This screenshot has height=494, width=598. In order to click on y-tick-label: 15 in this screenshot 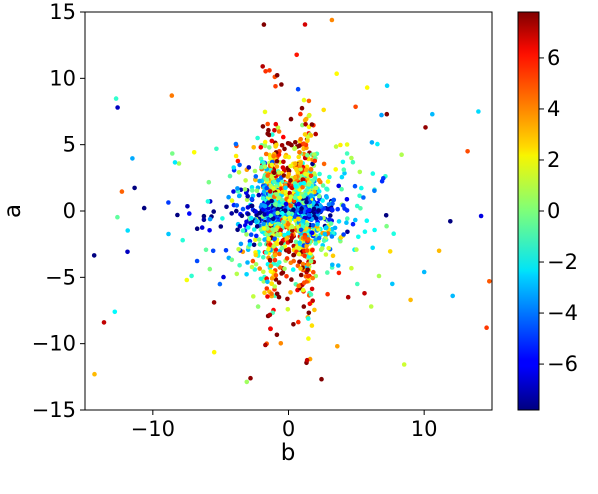, I will do `click(62, 12)`.